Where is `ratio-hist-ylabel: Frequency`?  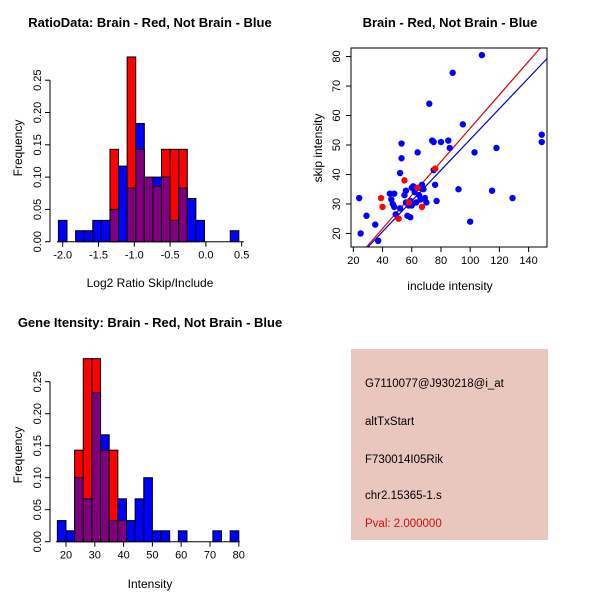 ratio-hist-ylabel: Frequency is located at coordinates (18, 148).